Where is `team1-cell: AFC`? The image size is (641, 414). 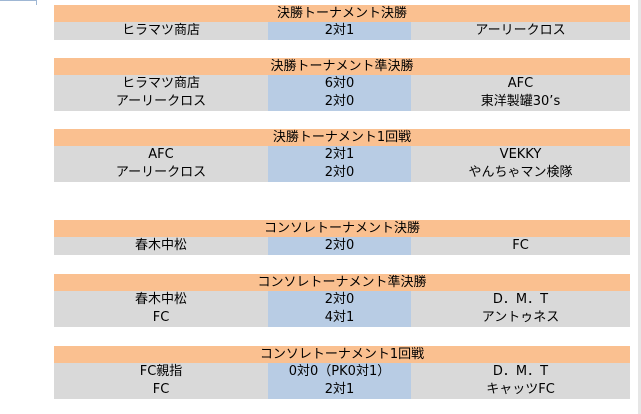
team1-cell: AFC is located at coordinates (161, 155).